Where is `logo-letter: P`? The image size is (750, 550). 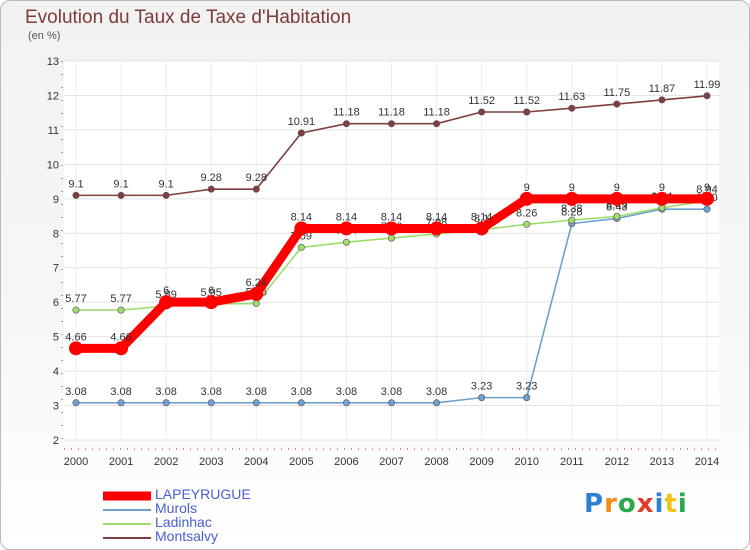 logo-letter: P is located at coordinates (594, 504).